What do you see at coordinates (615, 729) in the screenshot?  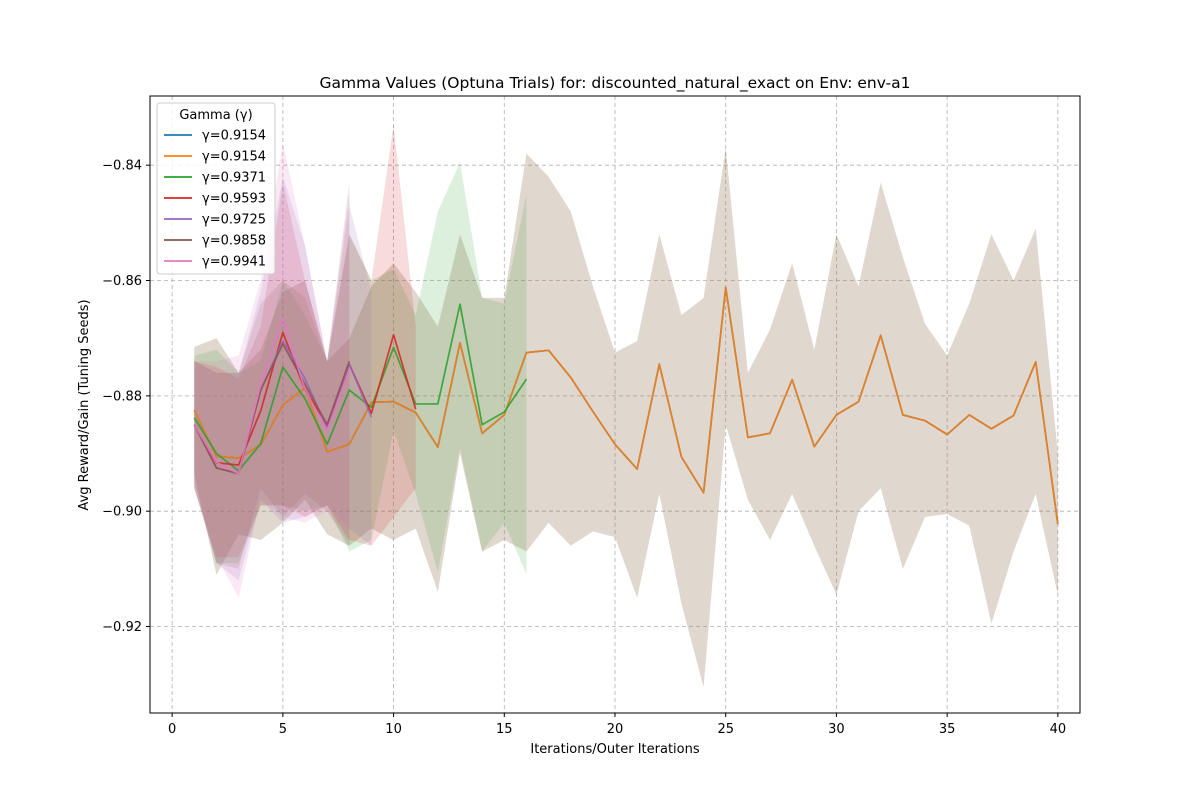 I see `x-tick-label: 20` at bounding box center [615, 729].